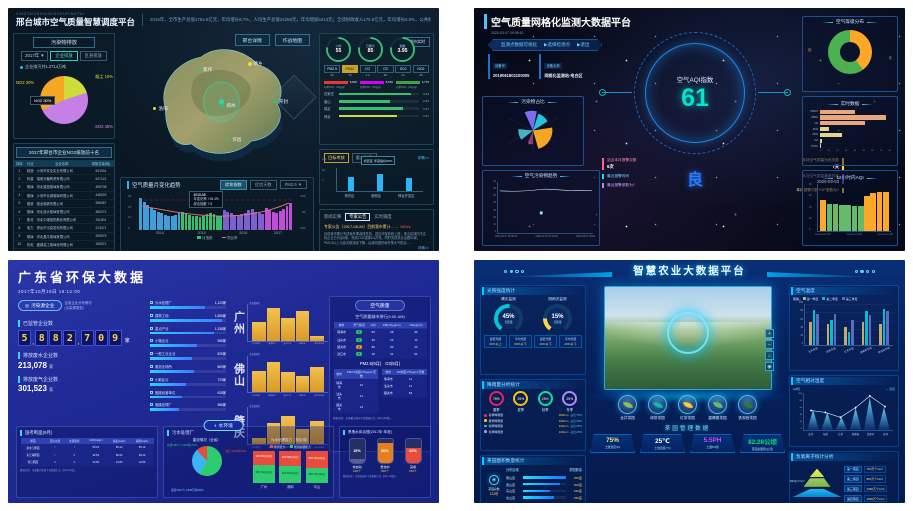  Describe the element at coordinates (160, 109) in the screenshot. I see `map-city-luoyang: 洛阳` at that location.